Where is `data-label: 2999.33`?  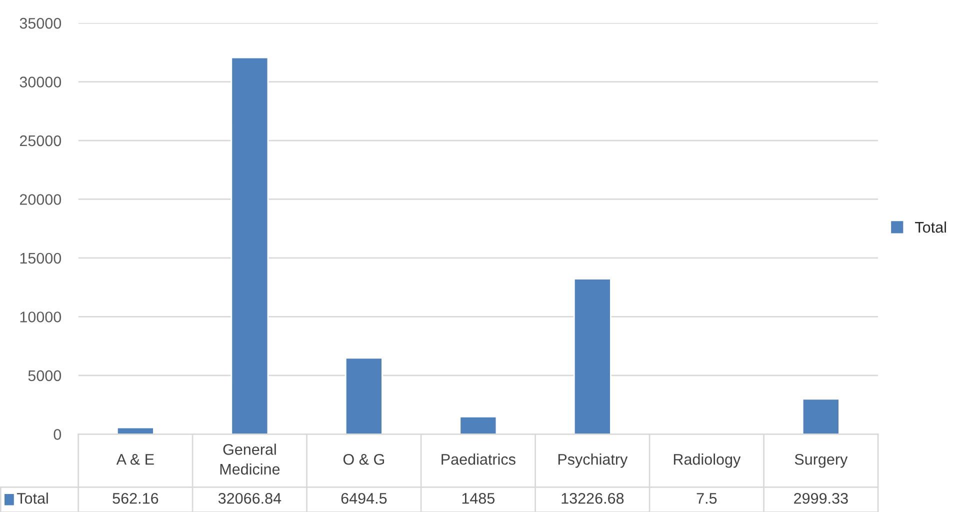
data-label: 2999.33 is located at coordinates (821, 498).